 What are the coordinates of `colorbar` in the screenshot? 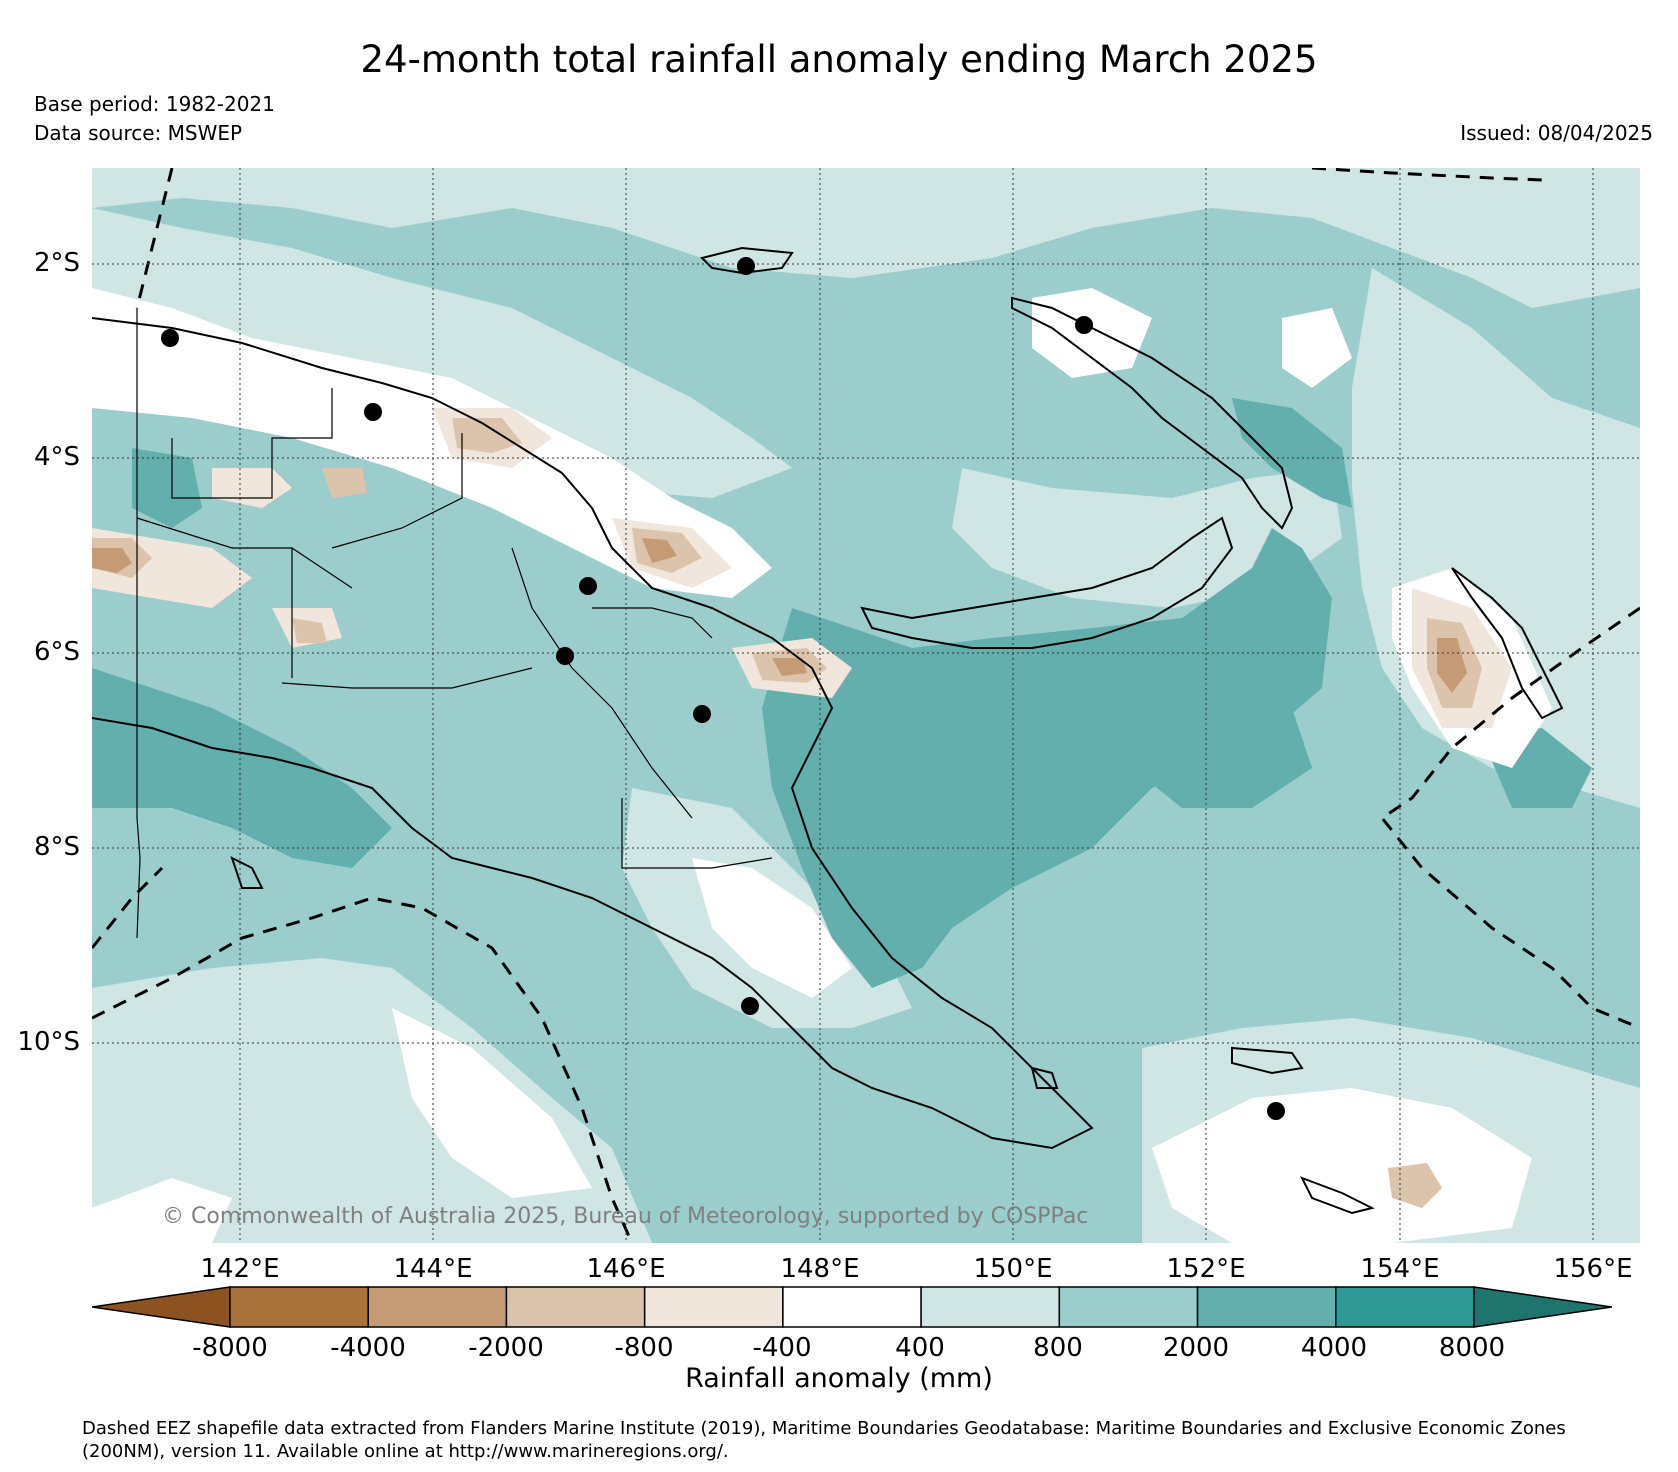 It's located at (852, 1307).